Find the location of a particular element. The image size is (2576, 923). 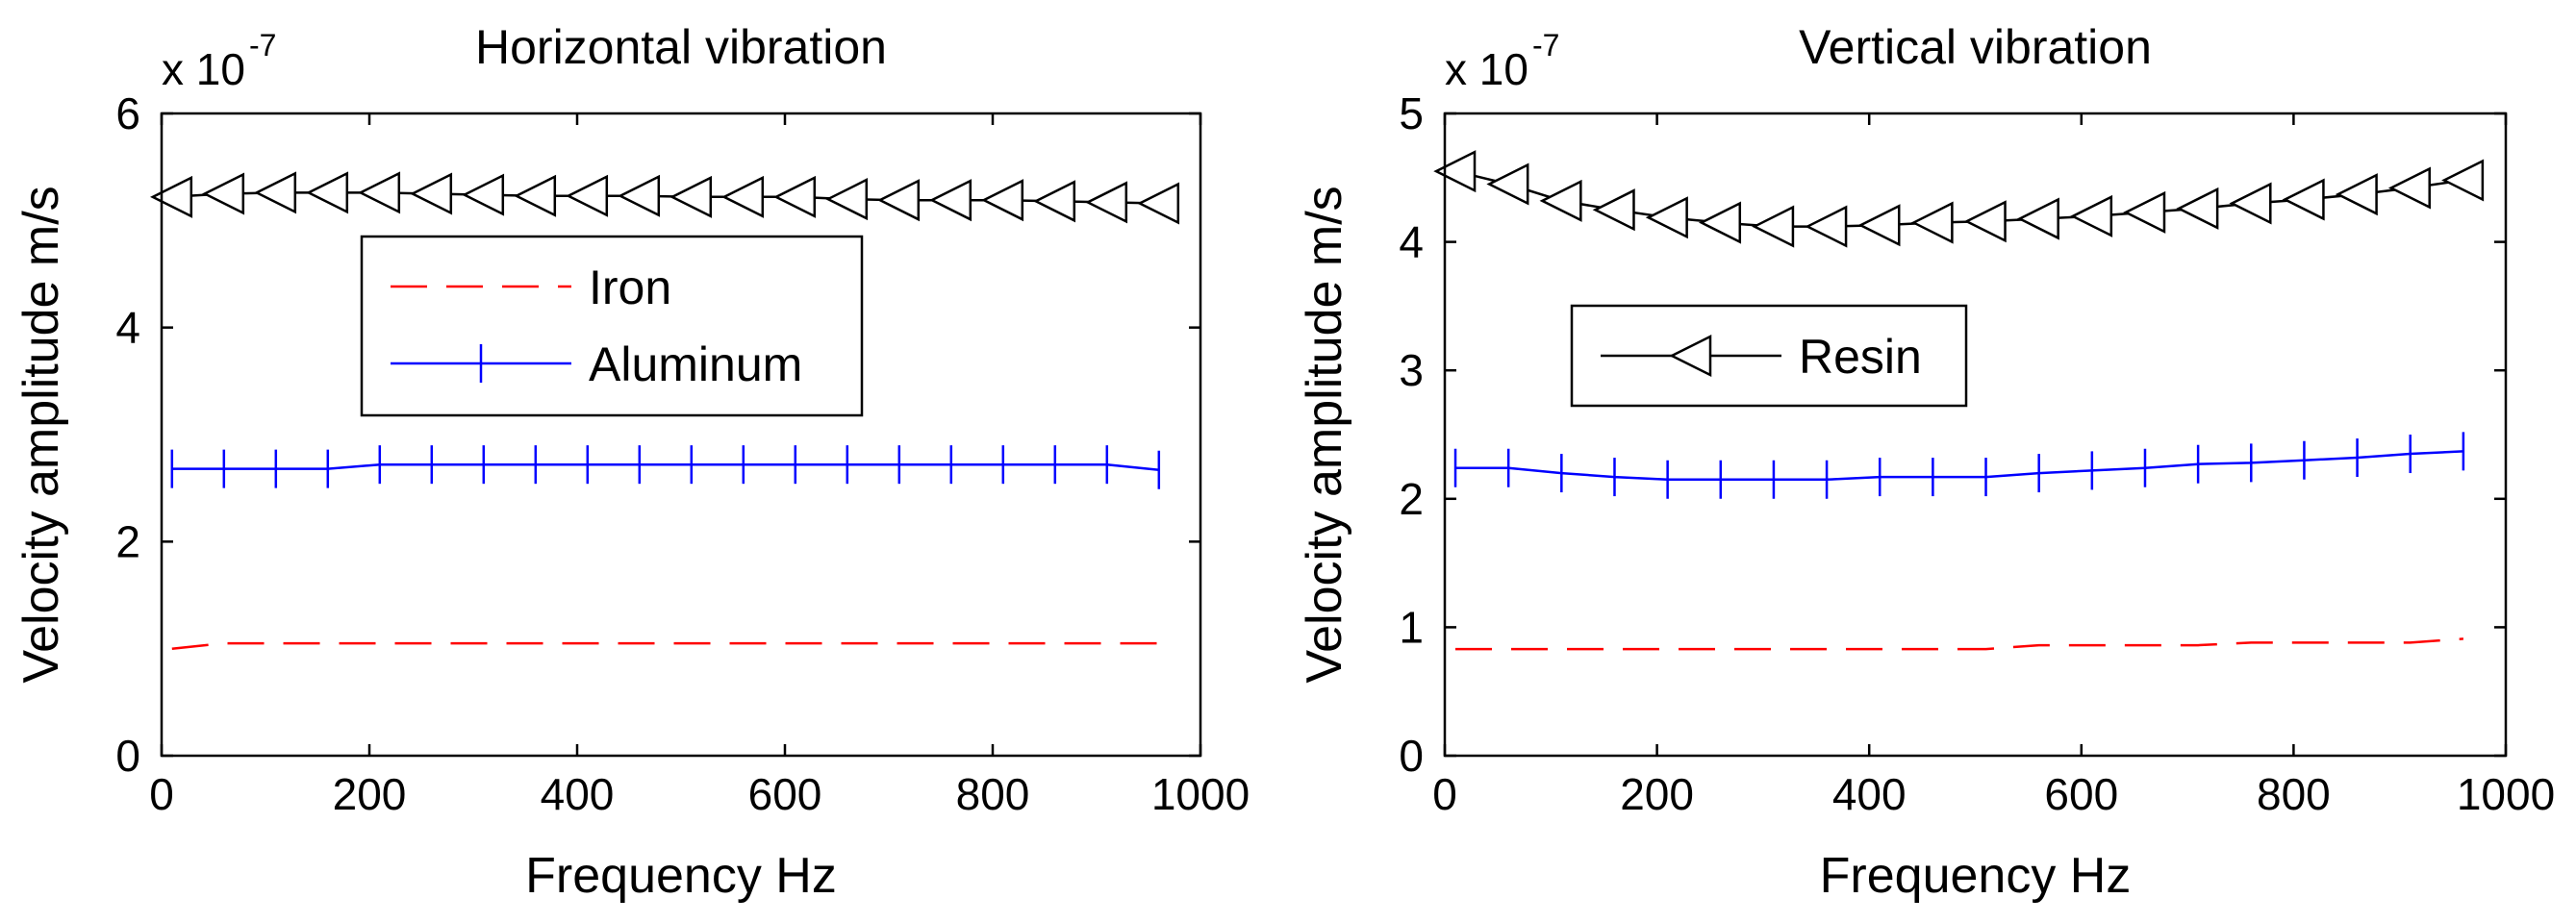

chart-title: Horizontal vibration is located at coordinates (681, 47).